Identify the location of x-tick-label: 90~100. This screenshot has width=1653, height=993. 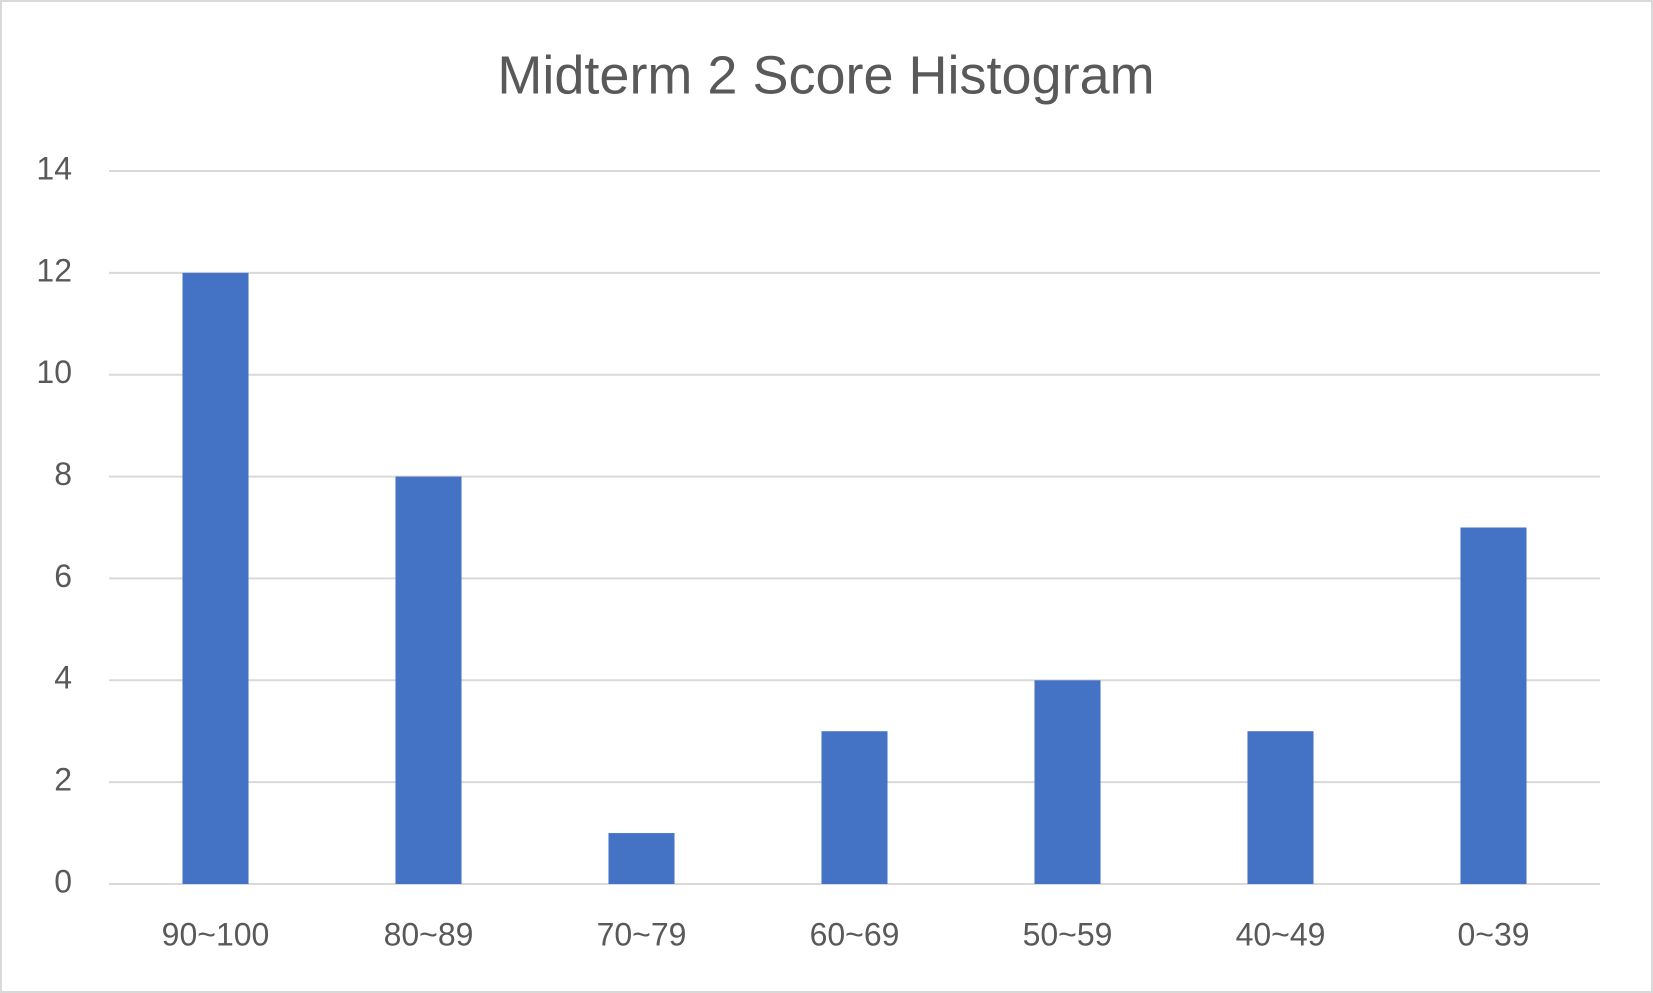
(216, 934).